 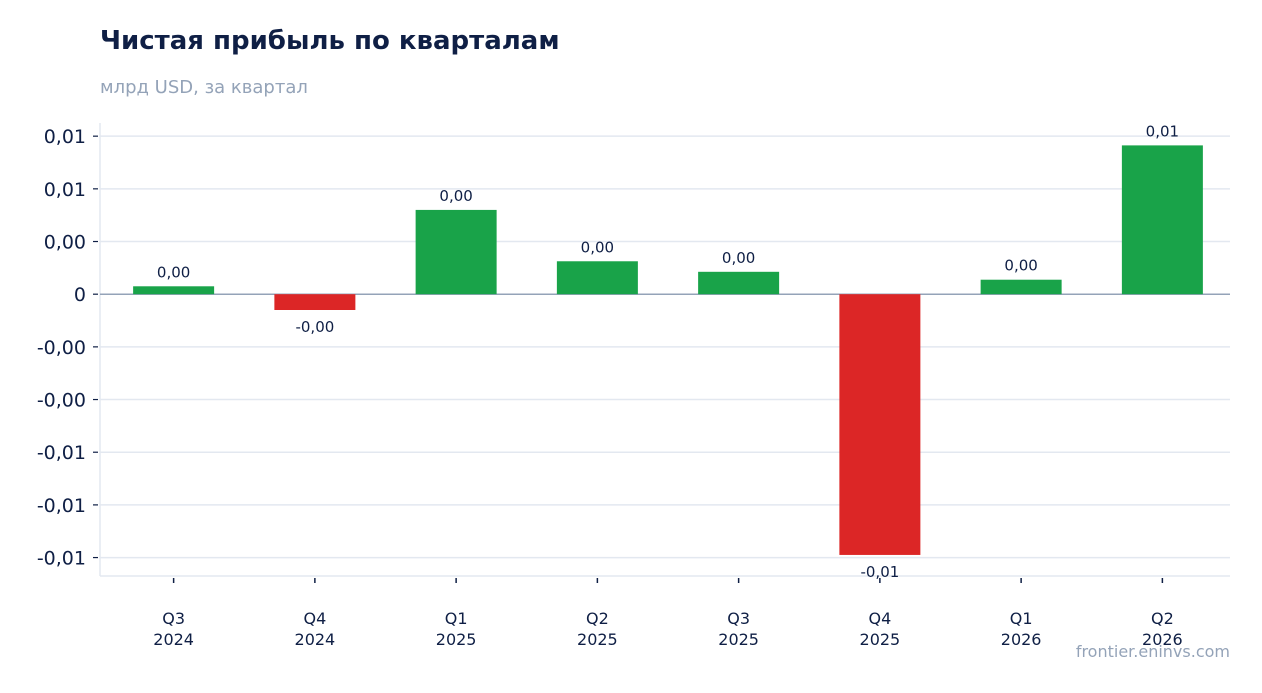 What do you see at coordinates (330, 41) in the screenshot?
I see `chart-title: Чистая прибыль по кварталам` at bounding box center [330, 41].